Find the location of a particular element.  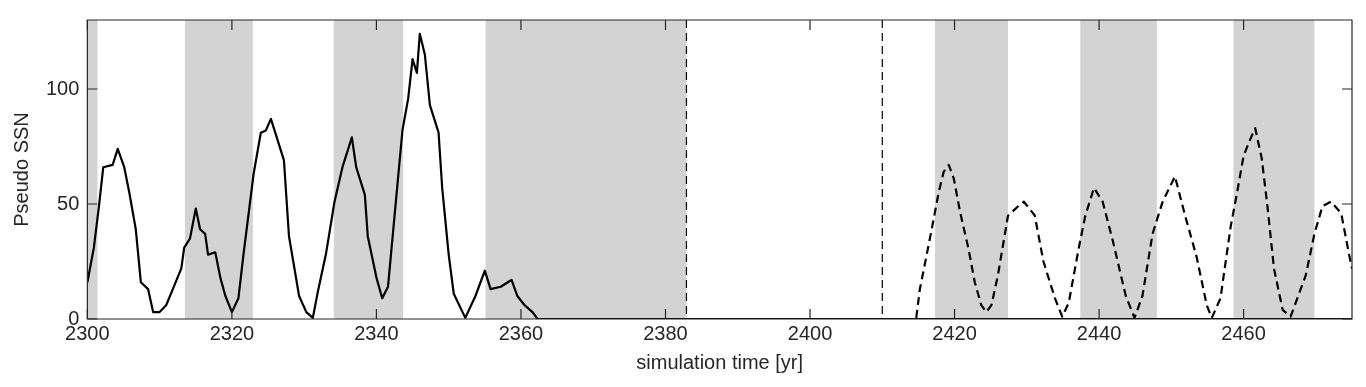

x-tick-label: 2320 is located at coordinates (232, 332).